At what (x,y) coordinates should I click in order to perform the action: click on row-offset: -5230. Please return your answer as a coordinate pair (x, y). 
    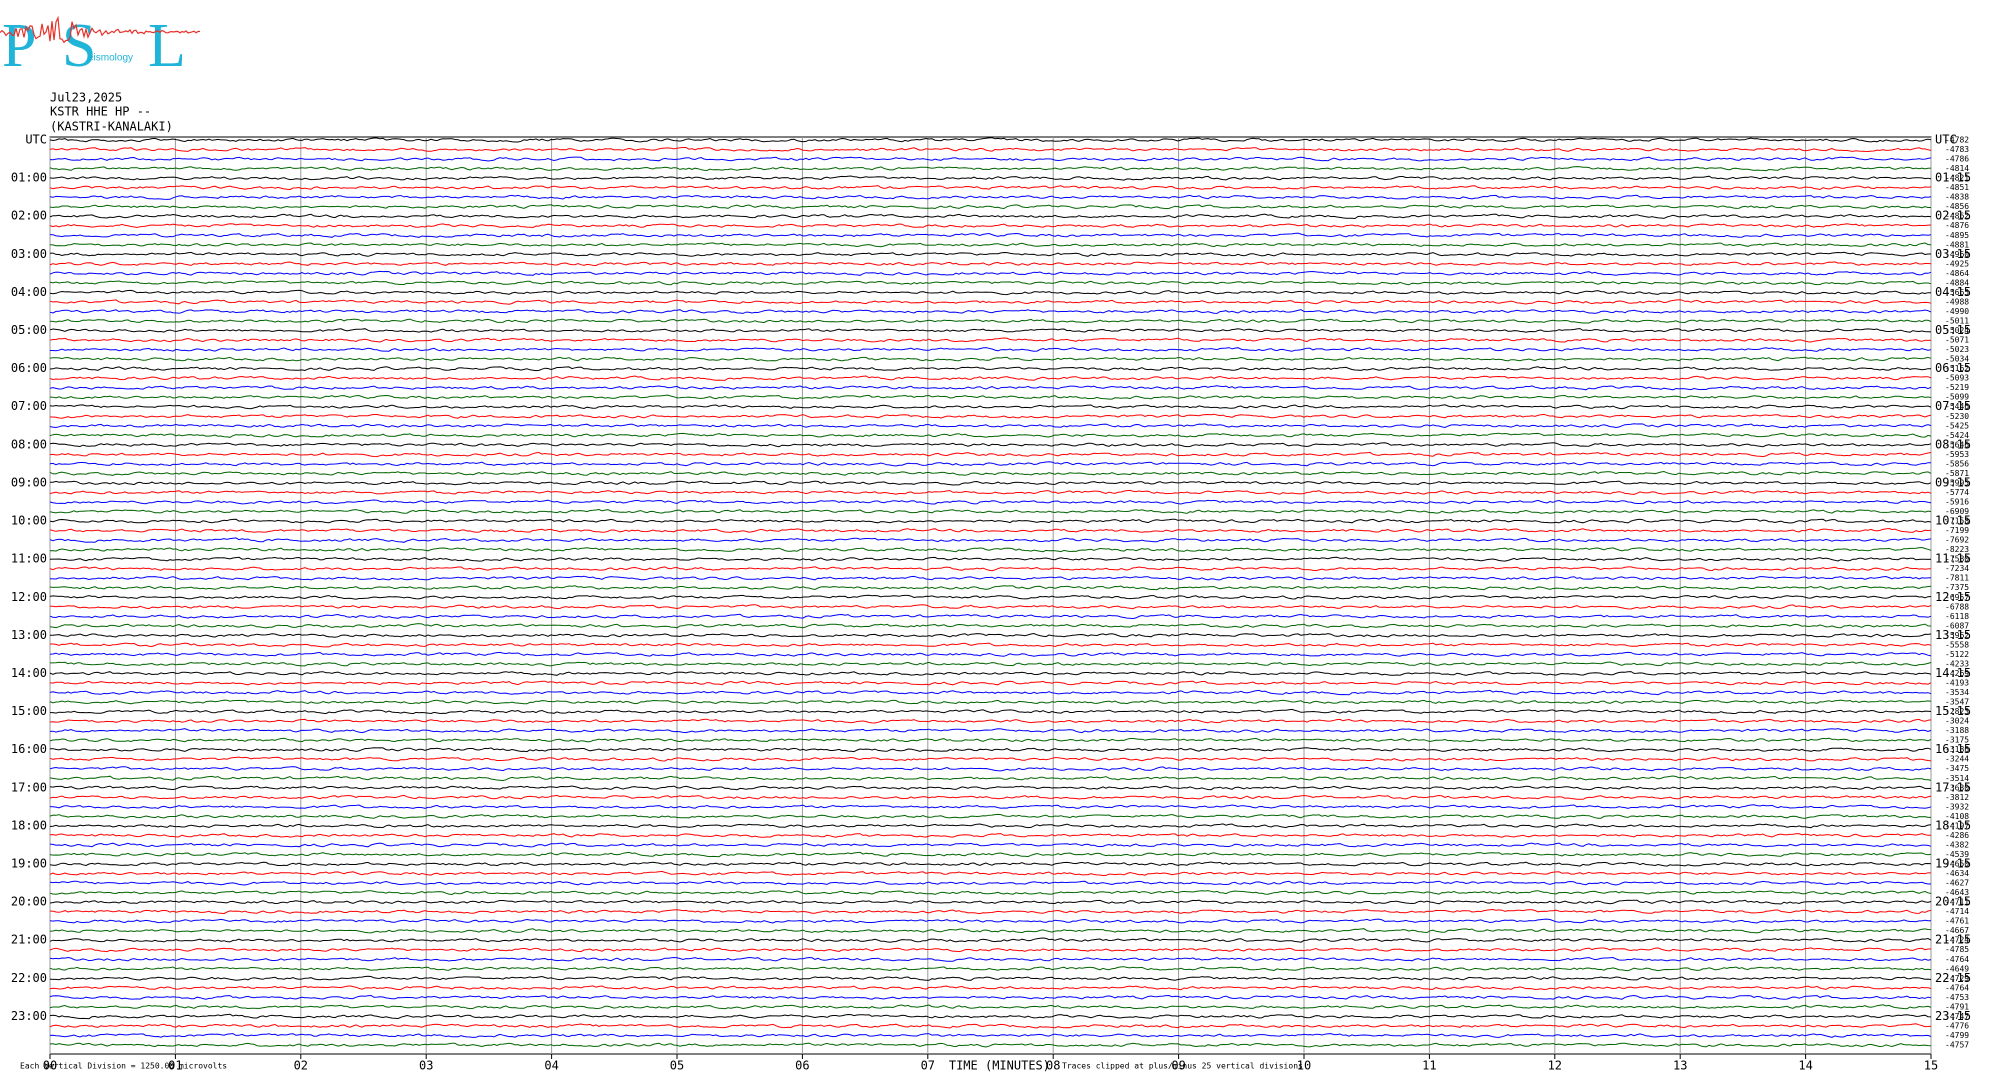
    Looking at the image, I should click on (1957, 416).